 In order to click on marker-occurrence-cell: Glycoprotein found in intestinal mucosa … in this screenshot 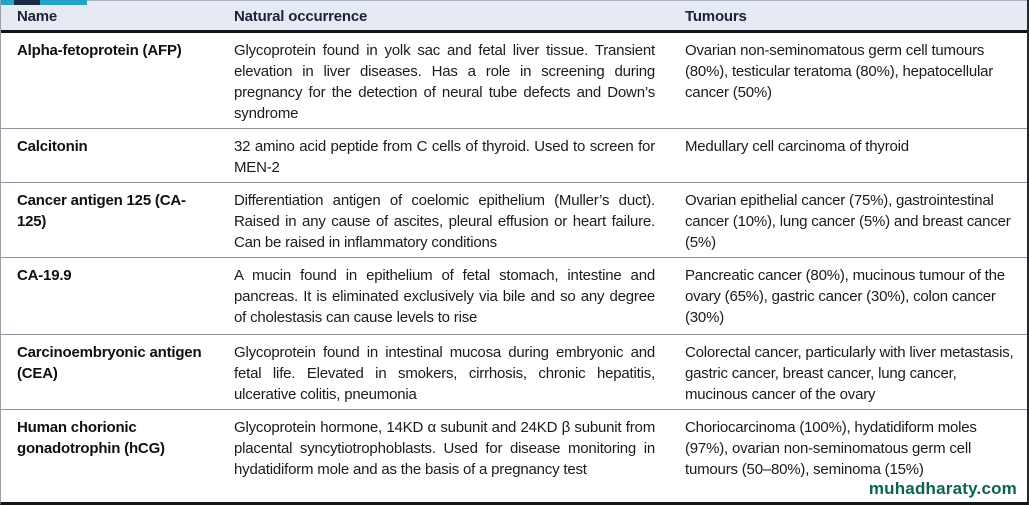, I will do `click(450, 372)`.